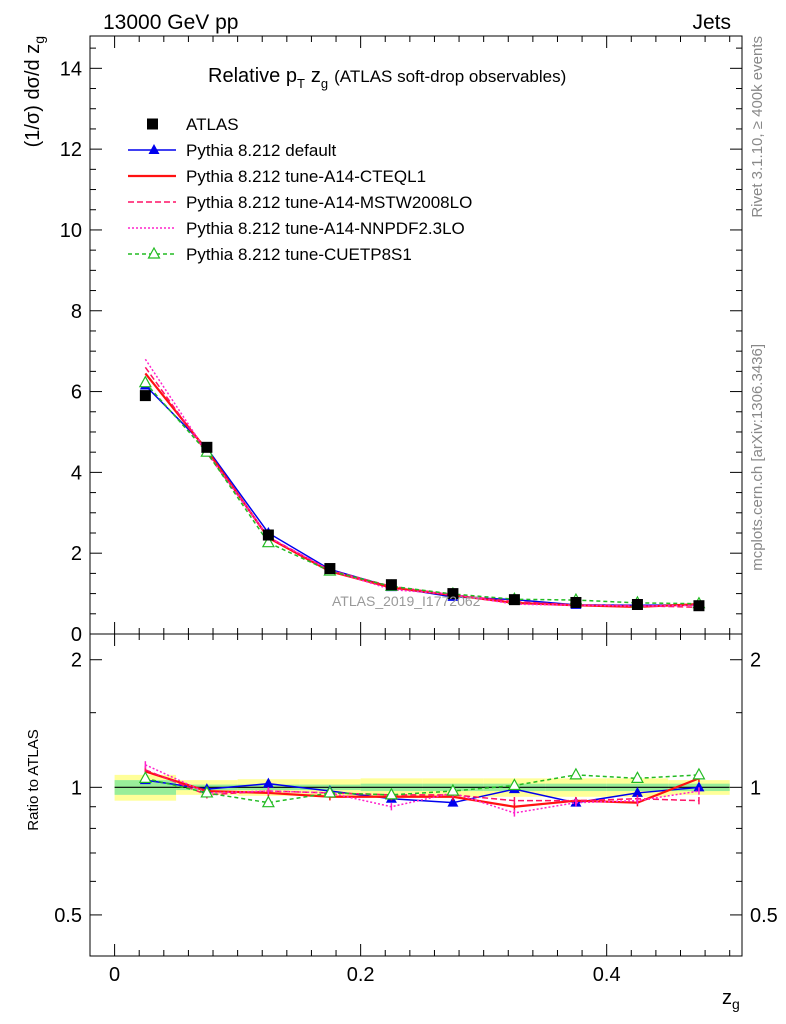  I want to click on main-y-tick-label: 14, so click(71, 69).